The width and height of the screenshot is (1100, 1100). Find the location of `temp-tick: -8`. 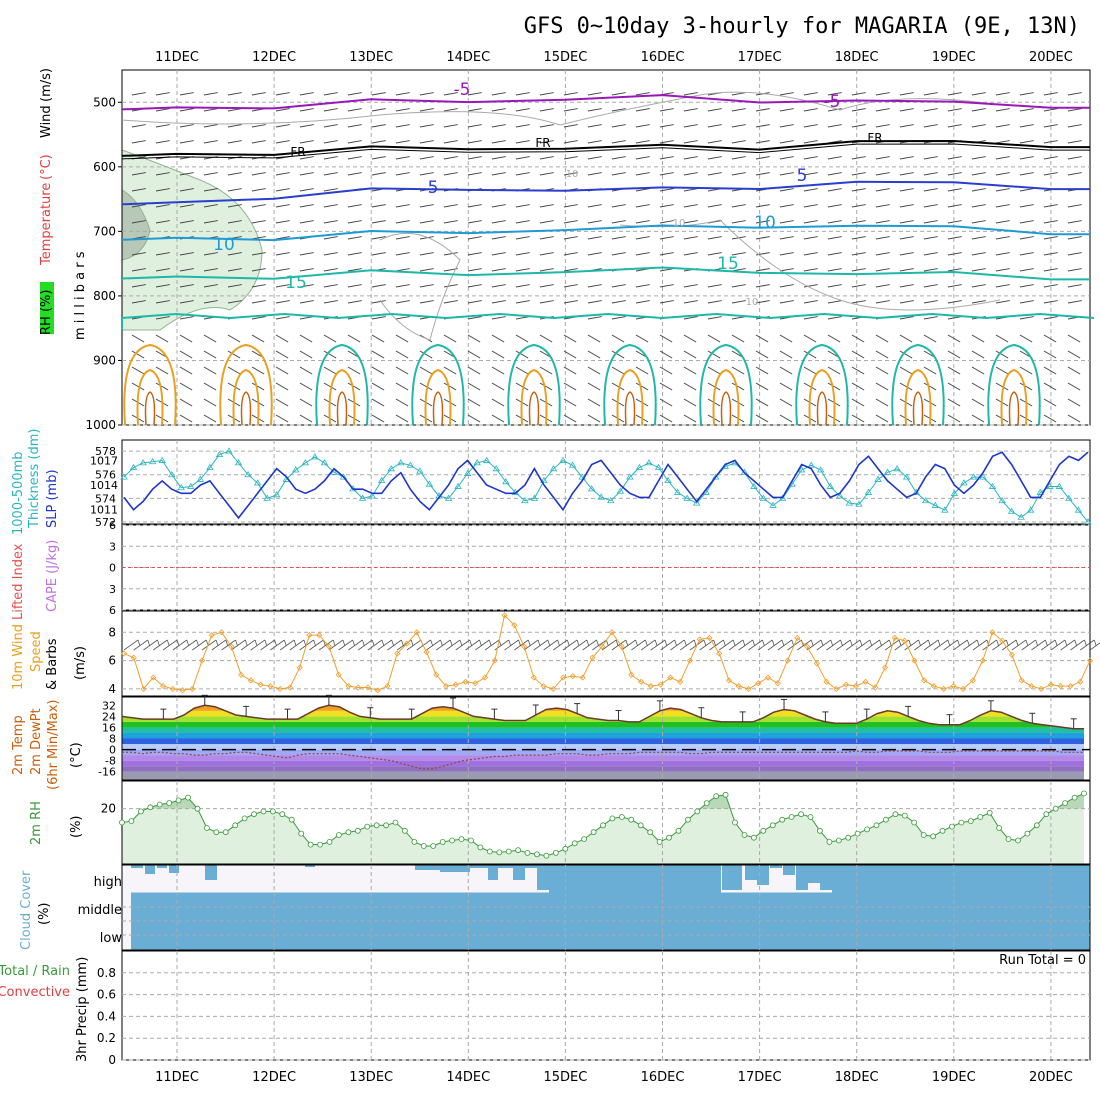

temp-tick: -8 is located at coordinates (110, 761).